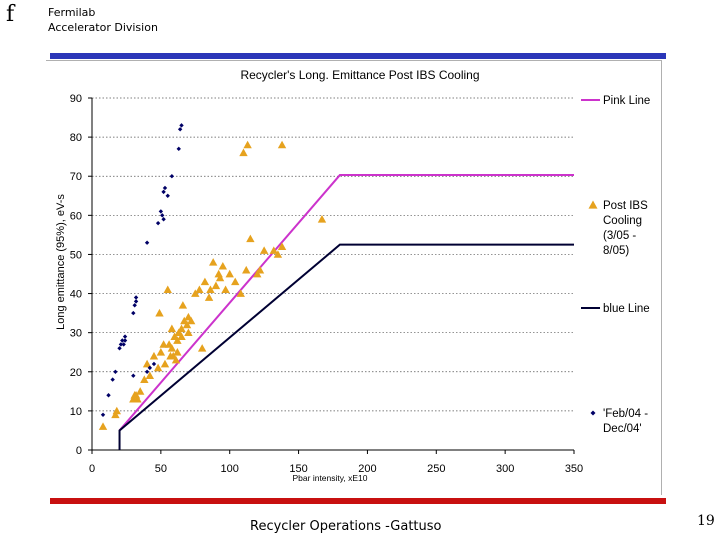 The width and height of the screenshot is (720, 540). Describe the element at coordinates (619, 236) in the screenshot. I see `legend-label: (3/05 -` at that location.